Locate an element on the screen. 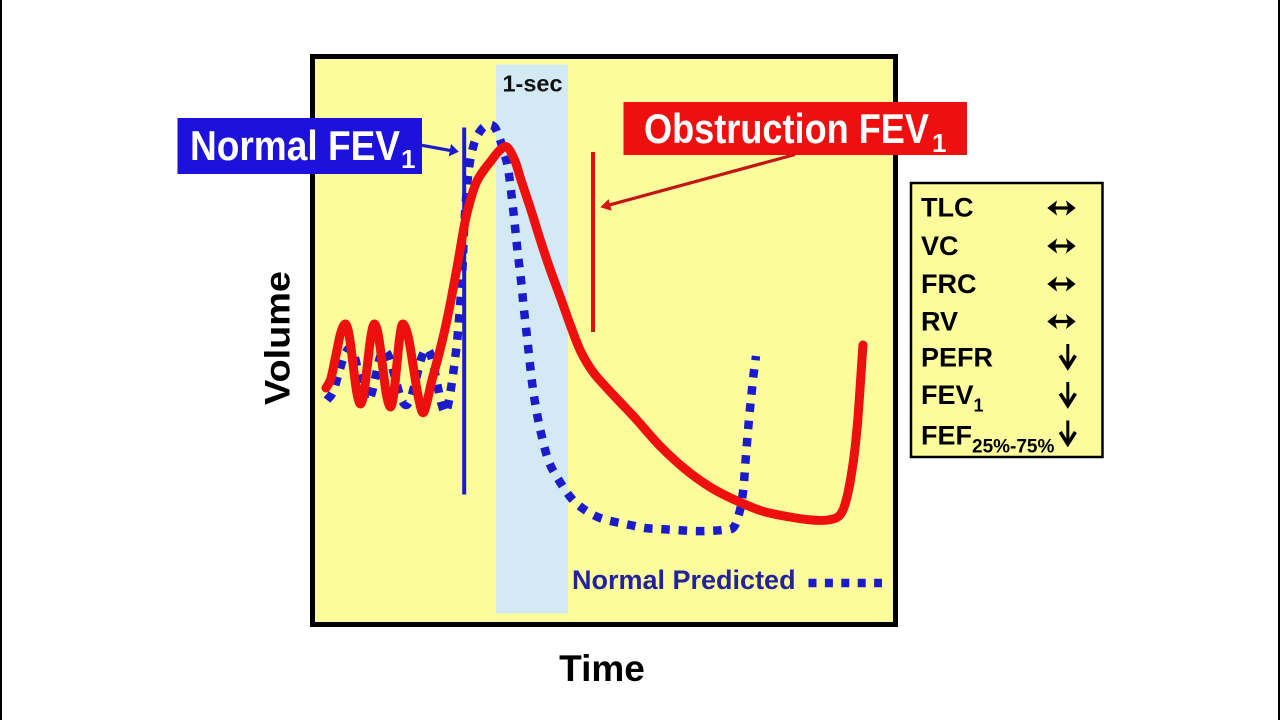 The height and width of the screenshot is (720, 1280). svg-text: 1-sec is located at coordinates (532, 84).